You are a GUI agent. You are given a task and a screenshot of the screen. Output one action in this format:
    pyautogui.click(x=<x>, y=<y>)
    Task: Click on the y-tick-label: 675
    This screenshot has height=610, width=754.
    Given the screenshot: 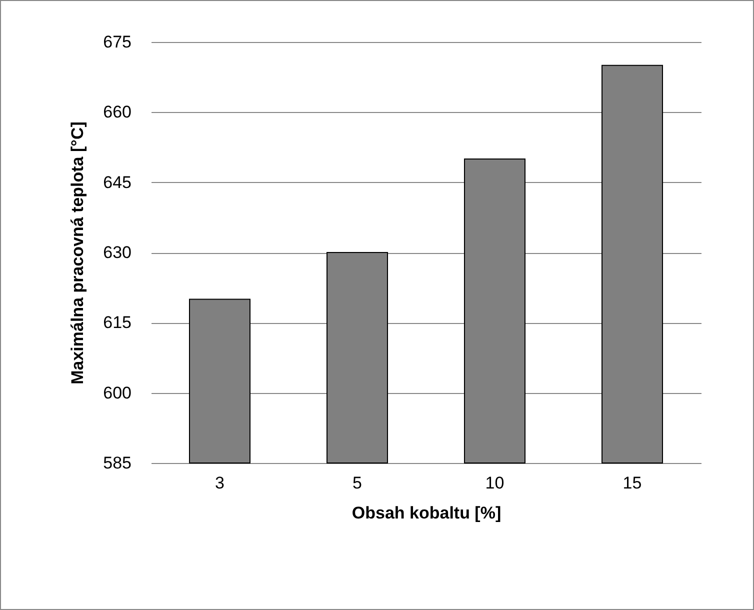 What is the action you would take?
    pyautogui.click(x=117, y=42)
    